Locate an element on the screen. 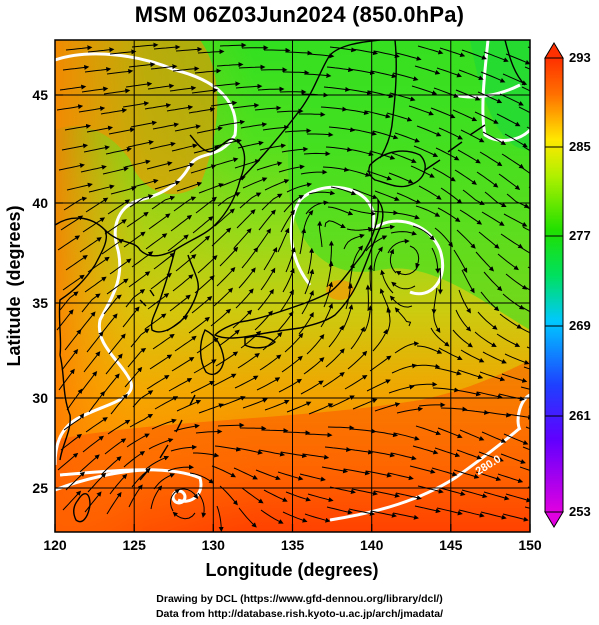  x-axis-title: Longitude (degrees) is located at coordinates (291, 570).